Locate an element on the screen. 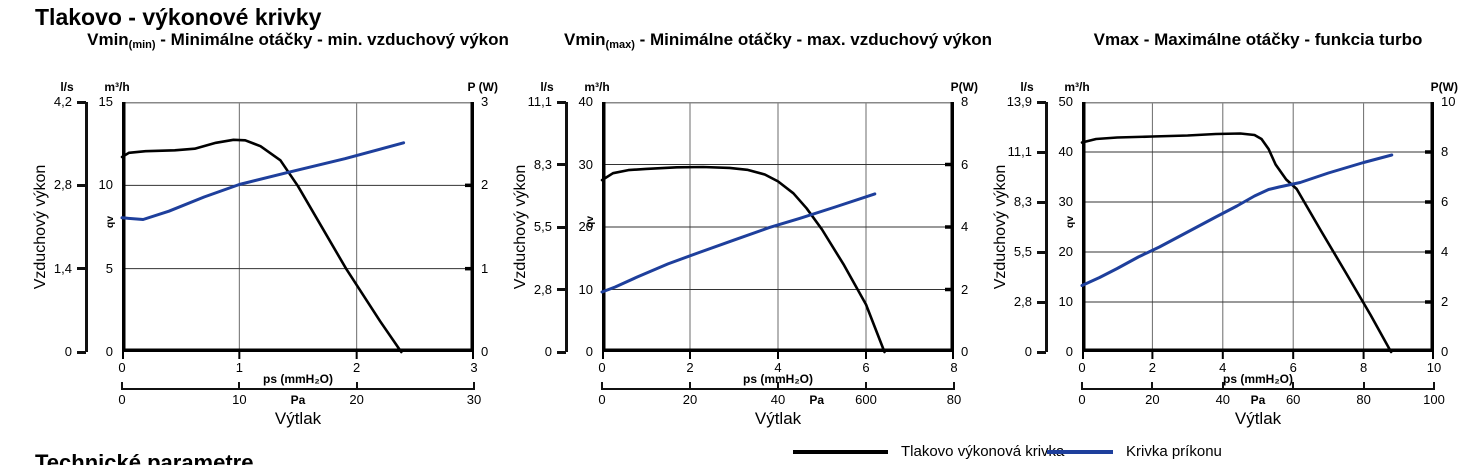 Image resolution: width=1475 pixels, height=465 pixels. ps-tick-label: 4 is located at coordinates (1223, 367).